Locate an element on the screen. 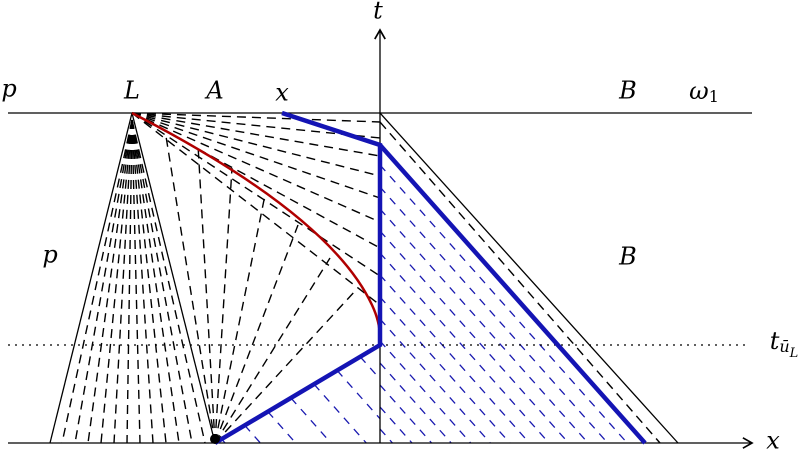  label-subsub: L is located at coordinates (794, 353).